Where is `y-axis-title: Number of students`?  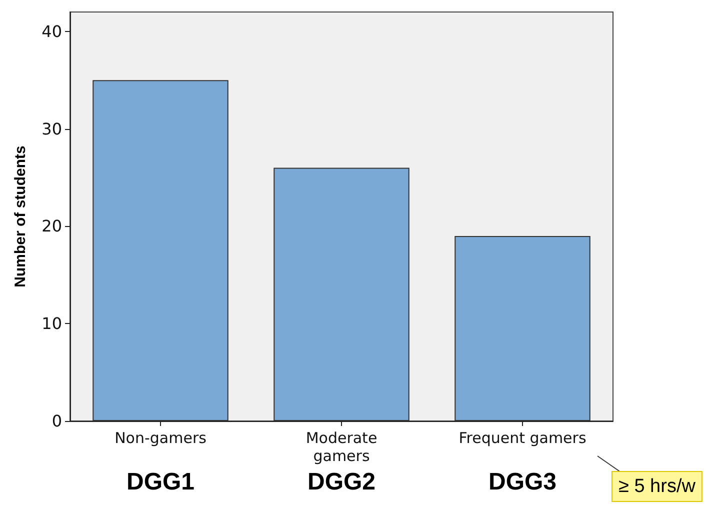 y-axis-title: Number of students is located at coordinates (20, 217).